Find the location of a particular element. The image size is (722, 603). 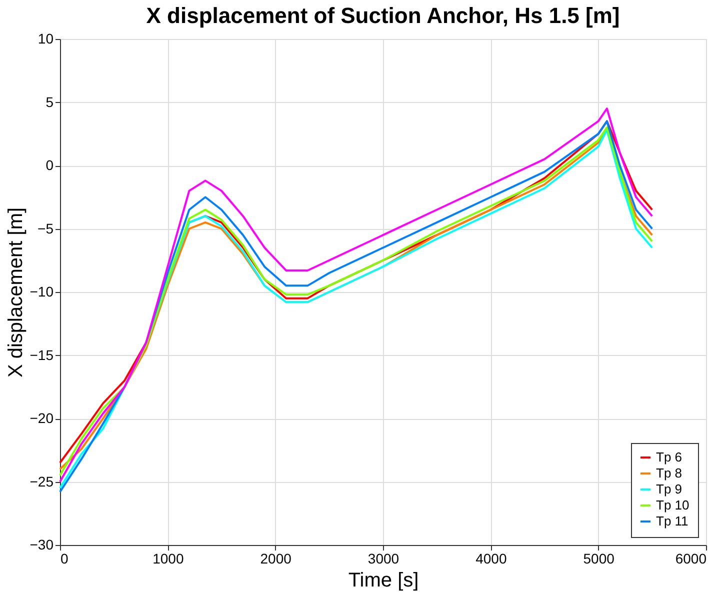

y-tick-label: 5 is located at coordinates (50, 102).